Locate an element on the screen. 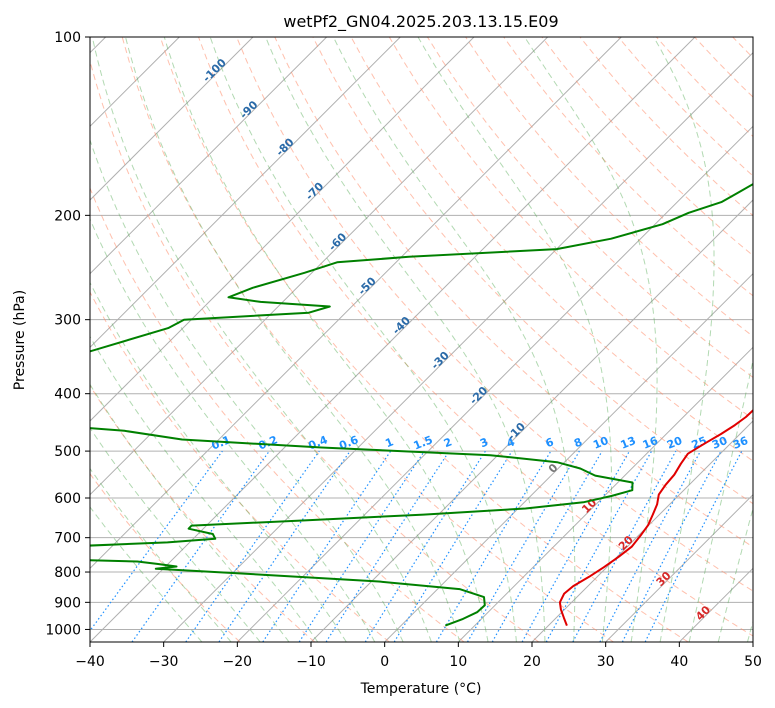  x-tick-label: 0 is located at coordinates (384, 662).